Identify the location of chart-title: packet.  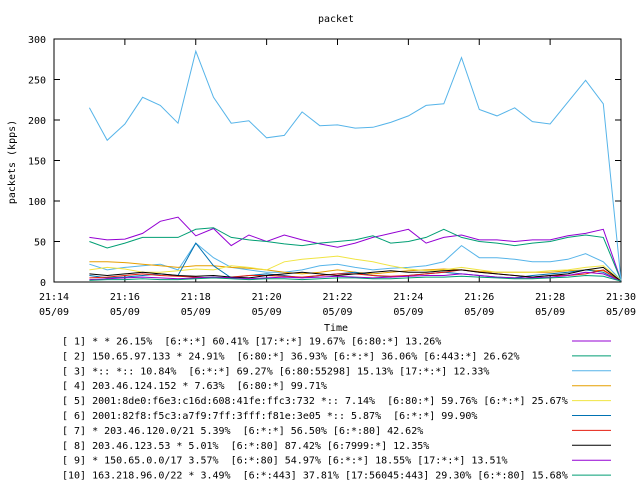
(336, 19).